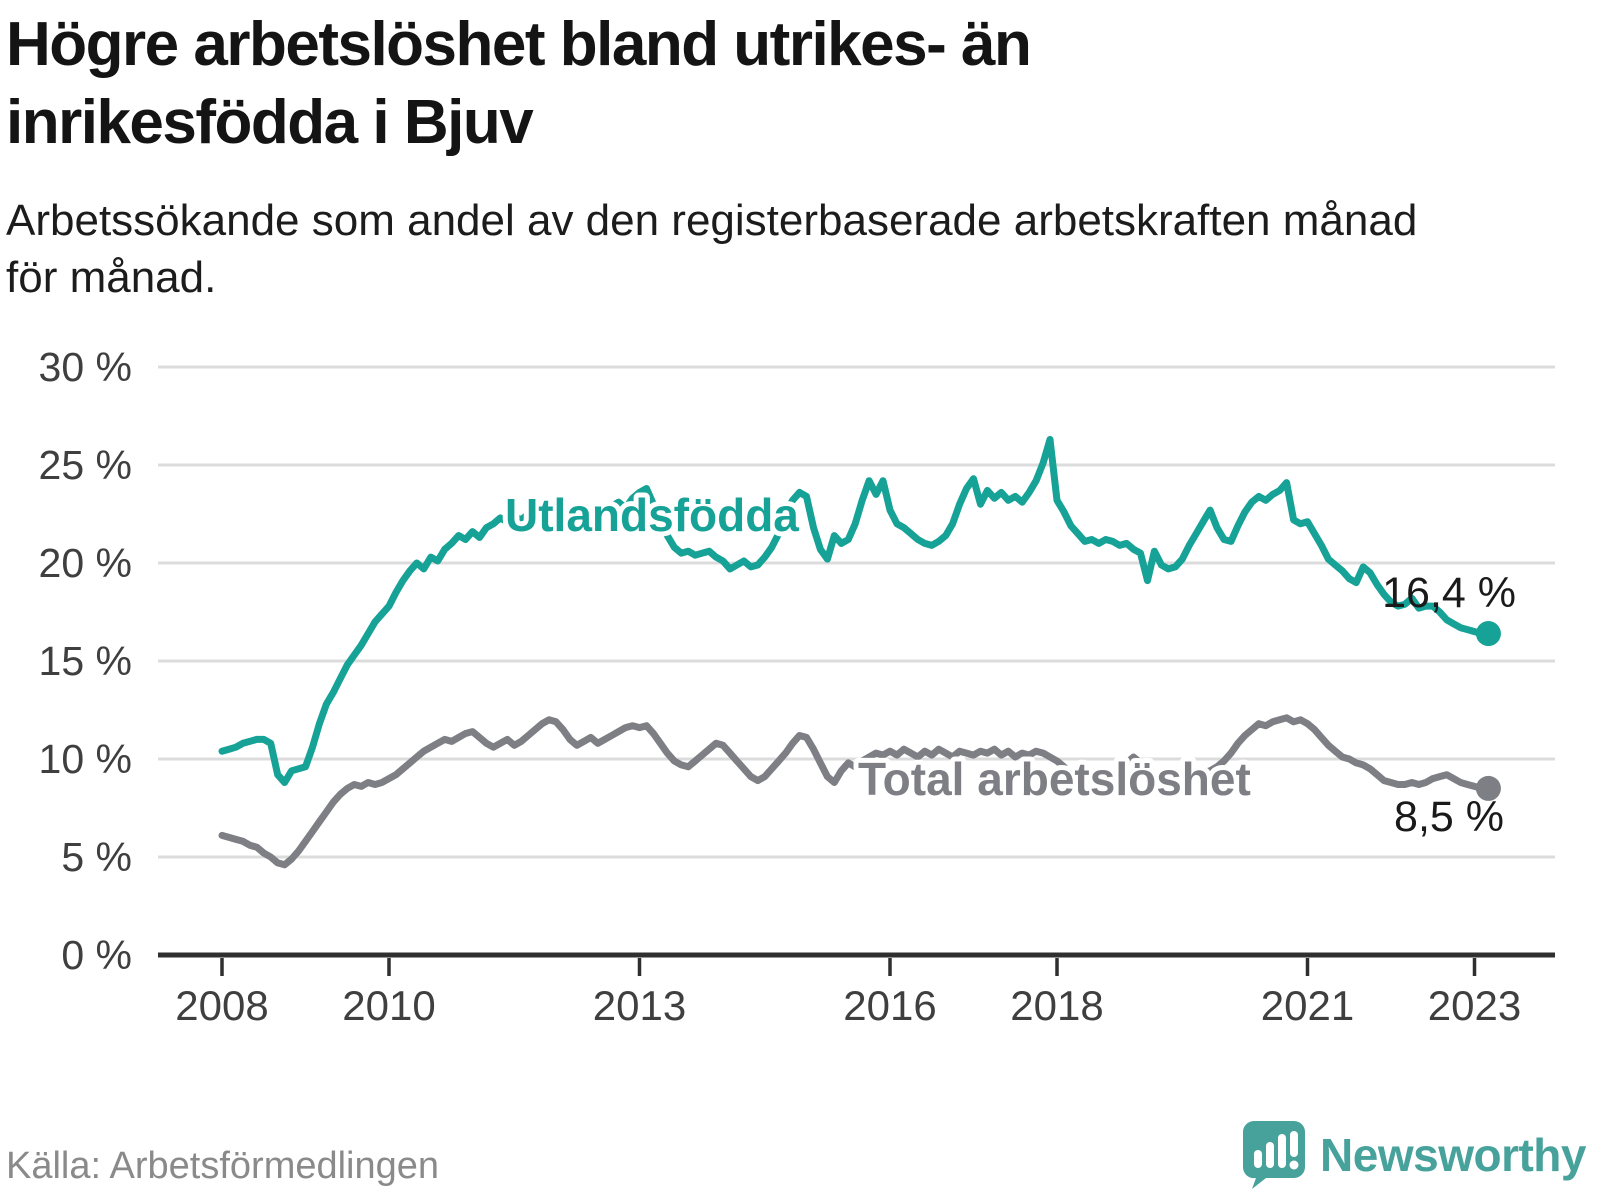  What do you see at coordinates (1449, 593) in the screenshot?
I see `end-value-label-utlandsfodda: 16,4 %` at bounding box center [1449, 593].